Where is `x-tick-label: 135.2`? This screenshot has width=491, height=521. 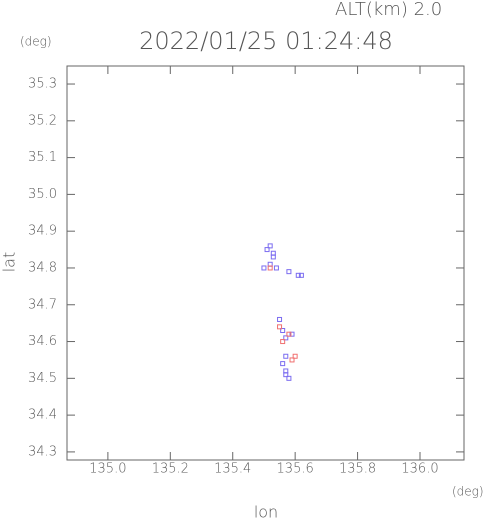
x-tick-label: 135.2 is located at coordinates (170, 469).